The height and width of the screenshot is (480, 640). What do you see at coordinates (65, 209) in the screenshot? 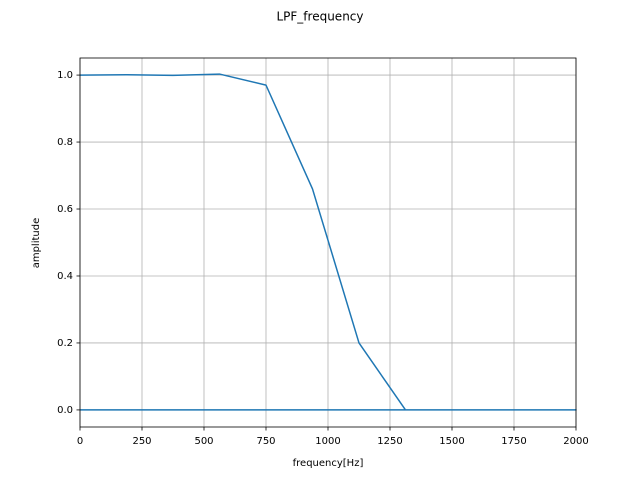
I see `y-tick-label: 0.6` at bounding box center [65, 209].